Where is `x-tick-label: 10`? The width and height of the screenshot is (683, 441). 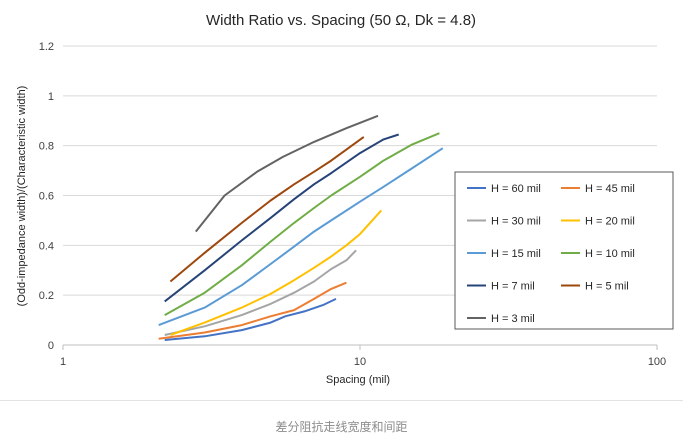 x-tick-label: 10 is located at coordinates (360, 362).